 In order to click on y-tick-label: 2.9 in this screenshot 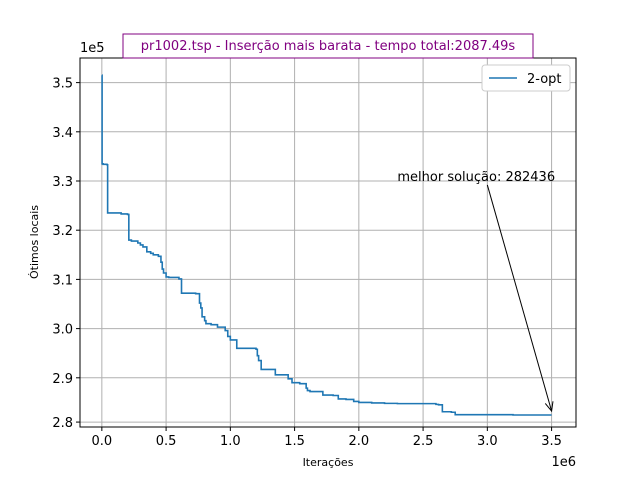, I will do `click(62, 379)`.